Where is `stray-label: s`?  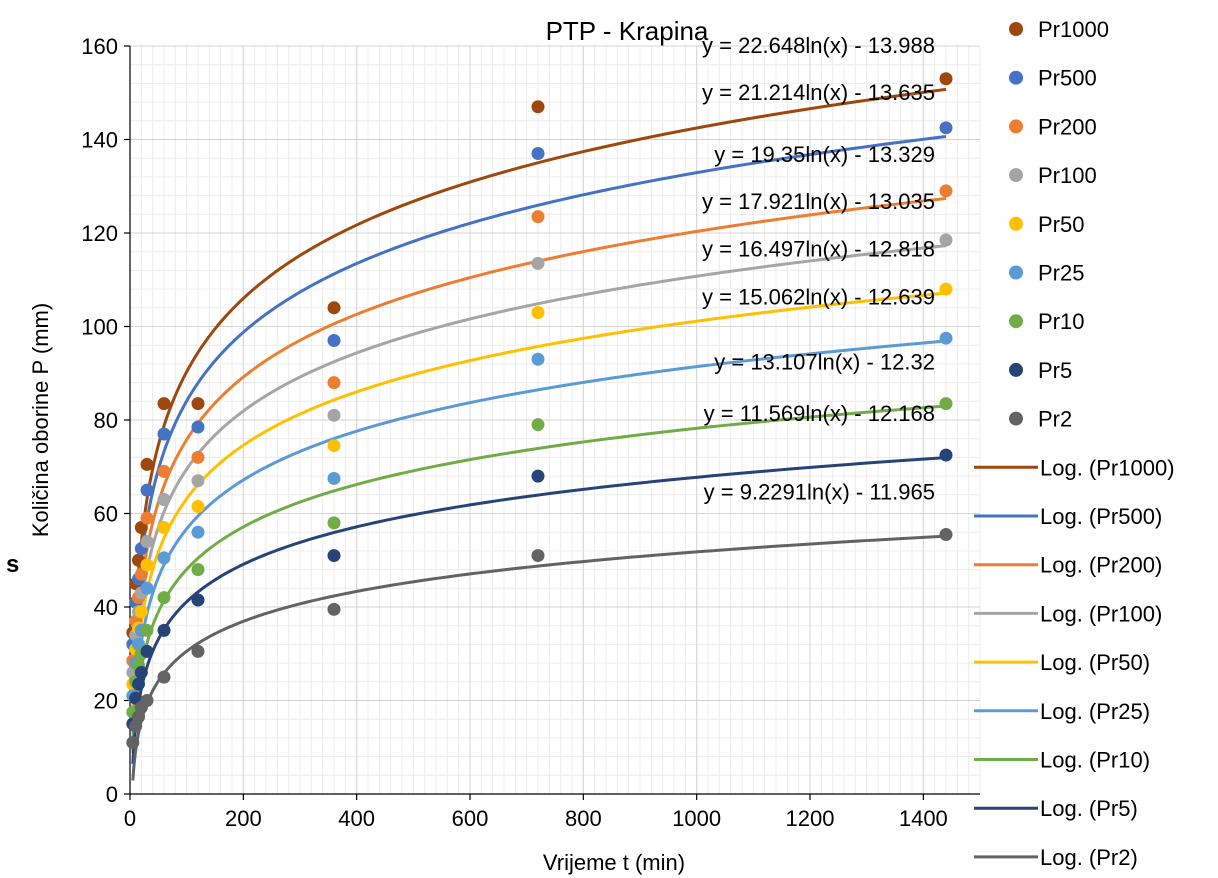
stray-label: s is located at coordinates (12, 564).